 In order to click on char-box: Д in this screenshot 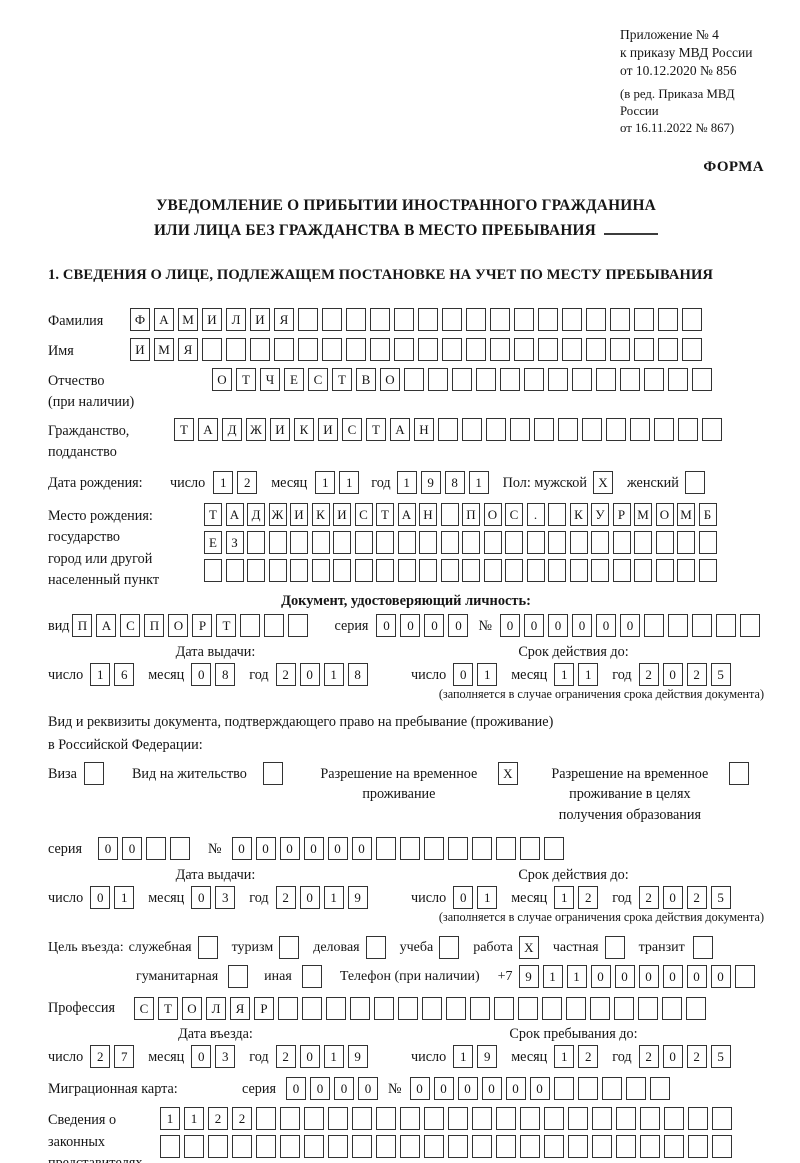, I will do `click(256, 515)`.